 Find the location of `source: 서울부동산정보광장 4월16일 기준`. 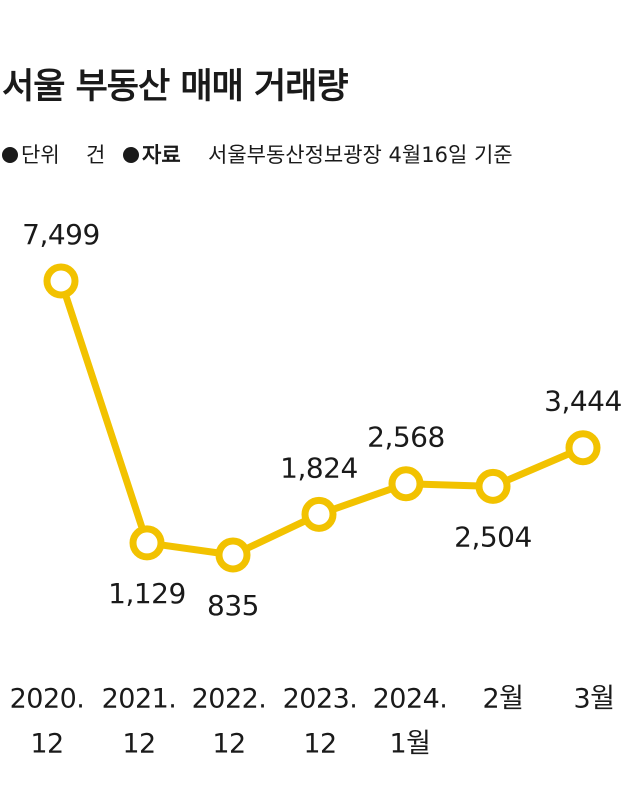

source: 서울부동산정보광장 4월16일 기준 is located at coordinates (360, 155).